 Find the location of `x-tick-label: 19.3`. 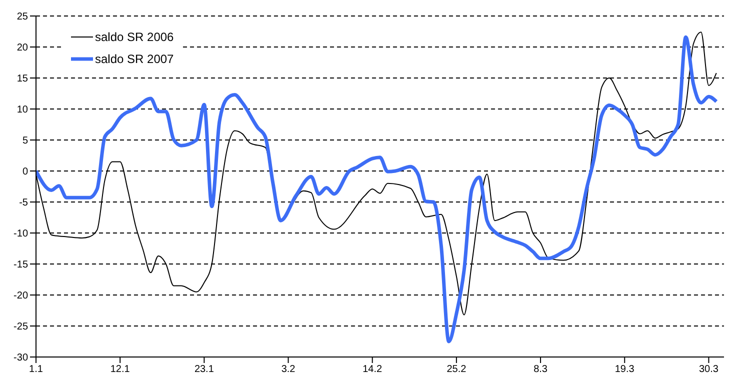

x-tick-label: 19.3 is located at coordinates (624, 370).